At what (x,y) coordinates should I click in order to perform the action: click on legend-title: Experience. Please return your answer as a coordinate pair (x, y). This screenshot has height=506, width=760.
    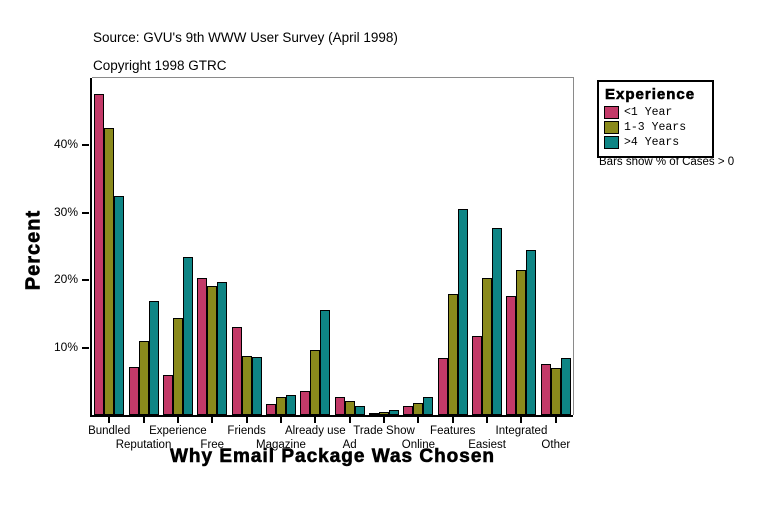
    Looking at the image, I should click on (650, 95).